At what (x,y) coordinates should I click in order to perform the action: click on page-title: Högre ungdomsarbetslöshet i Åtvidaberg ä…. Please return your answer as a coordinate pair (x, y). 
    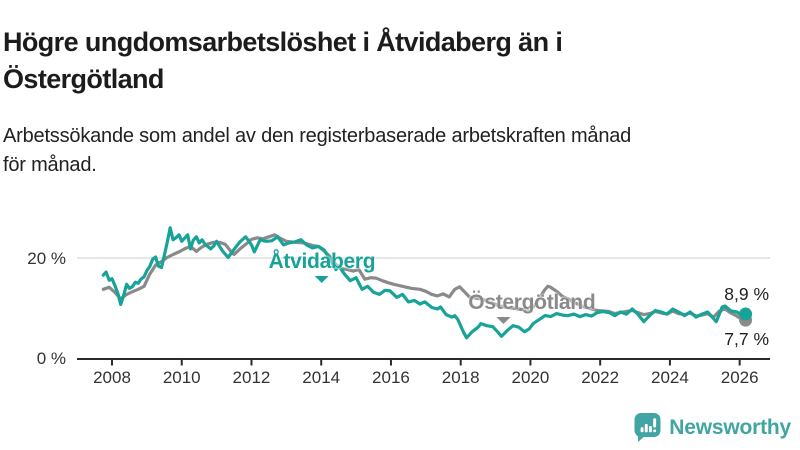
    Looking at the image, I should click on (283, 61).